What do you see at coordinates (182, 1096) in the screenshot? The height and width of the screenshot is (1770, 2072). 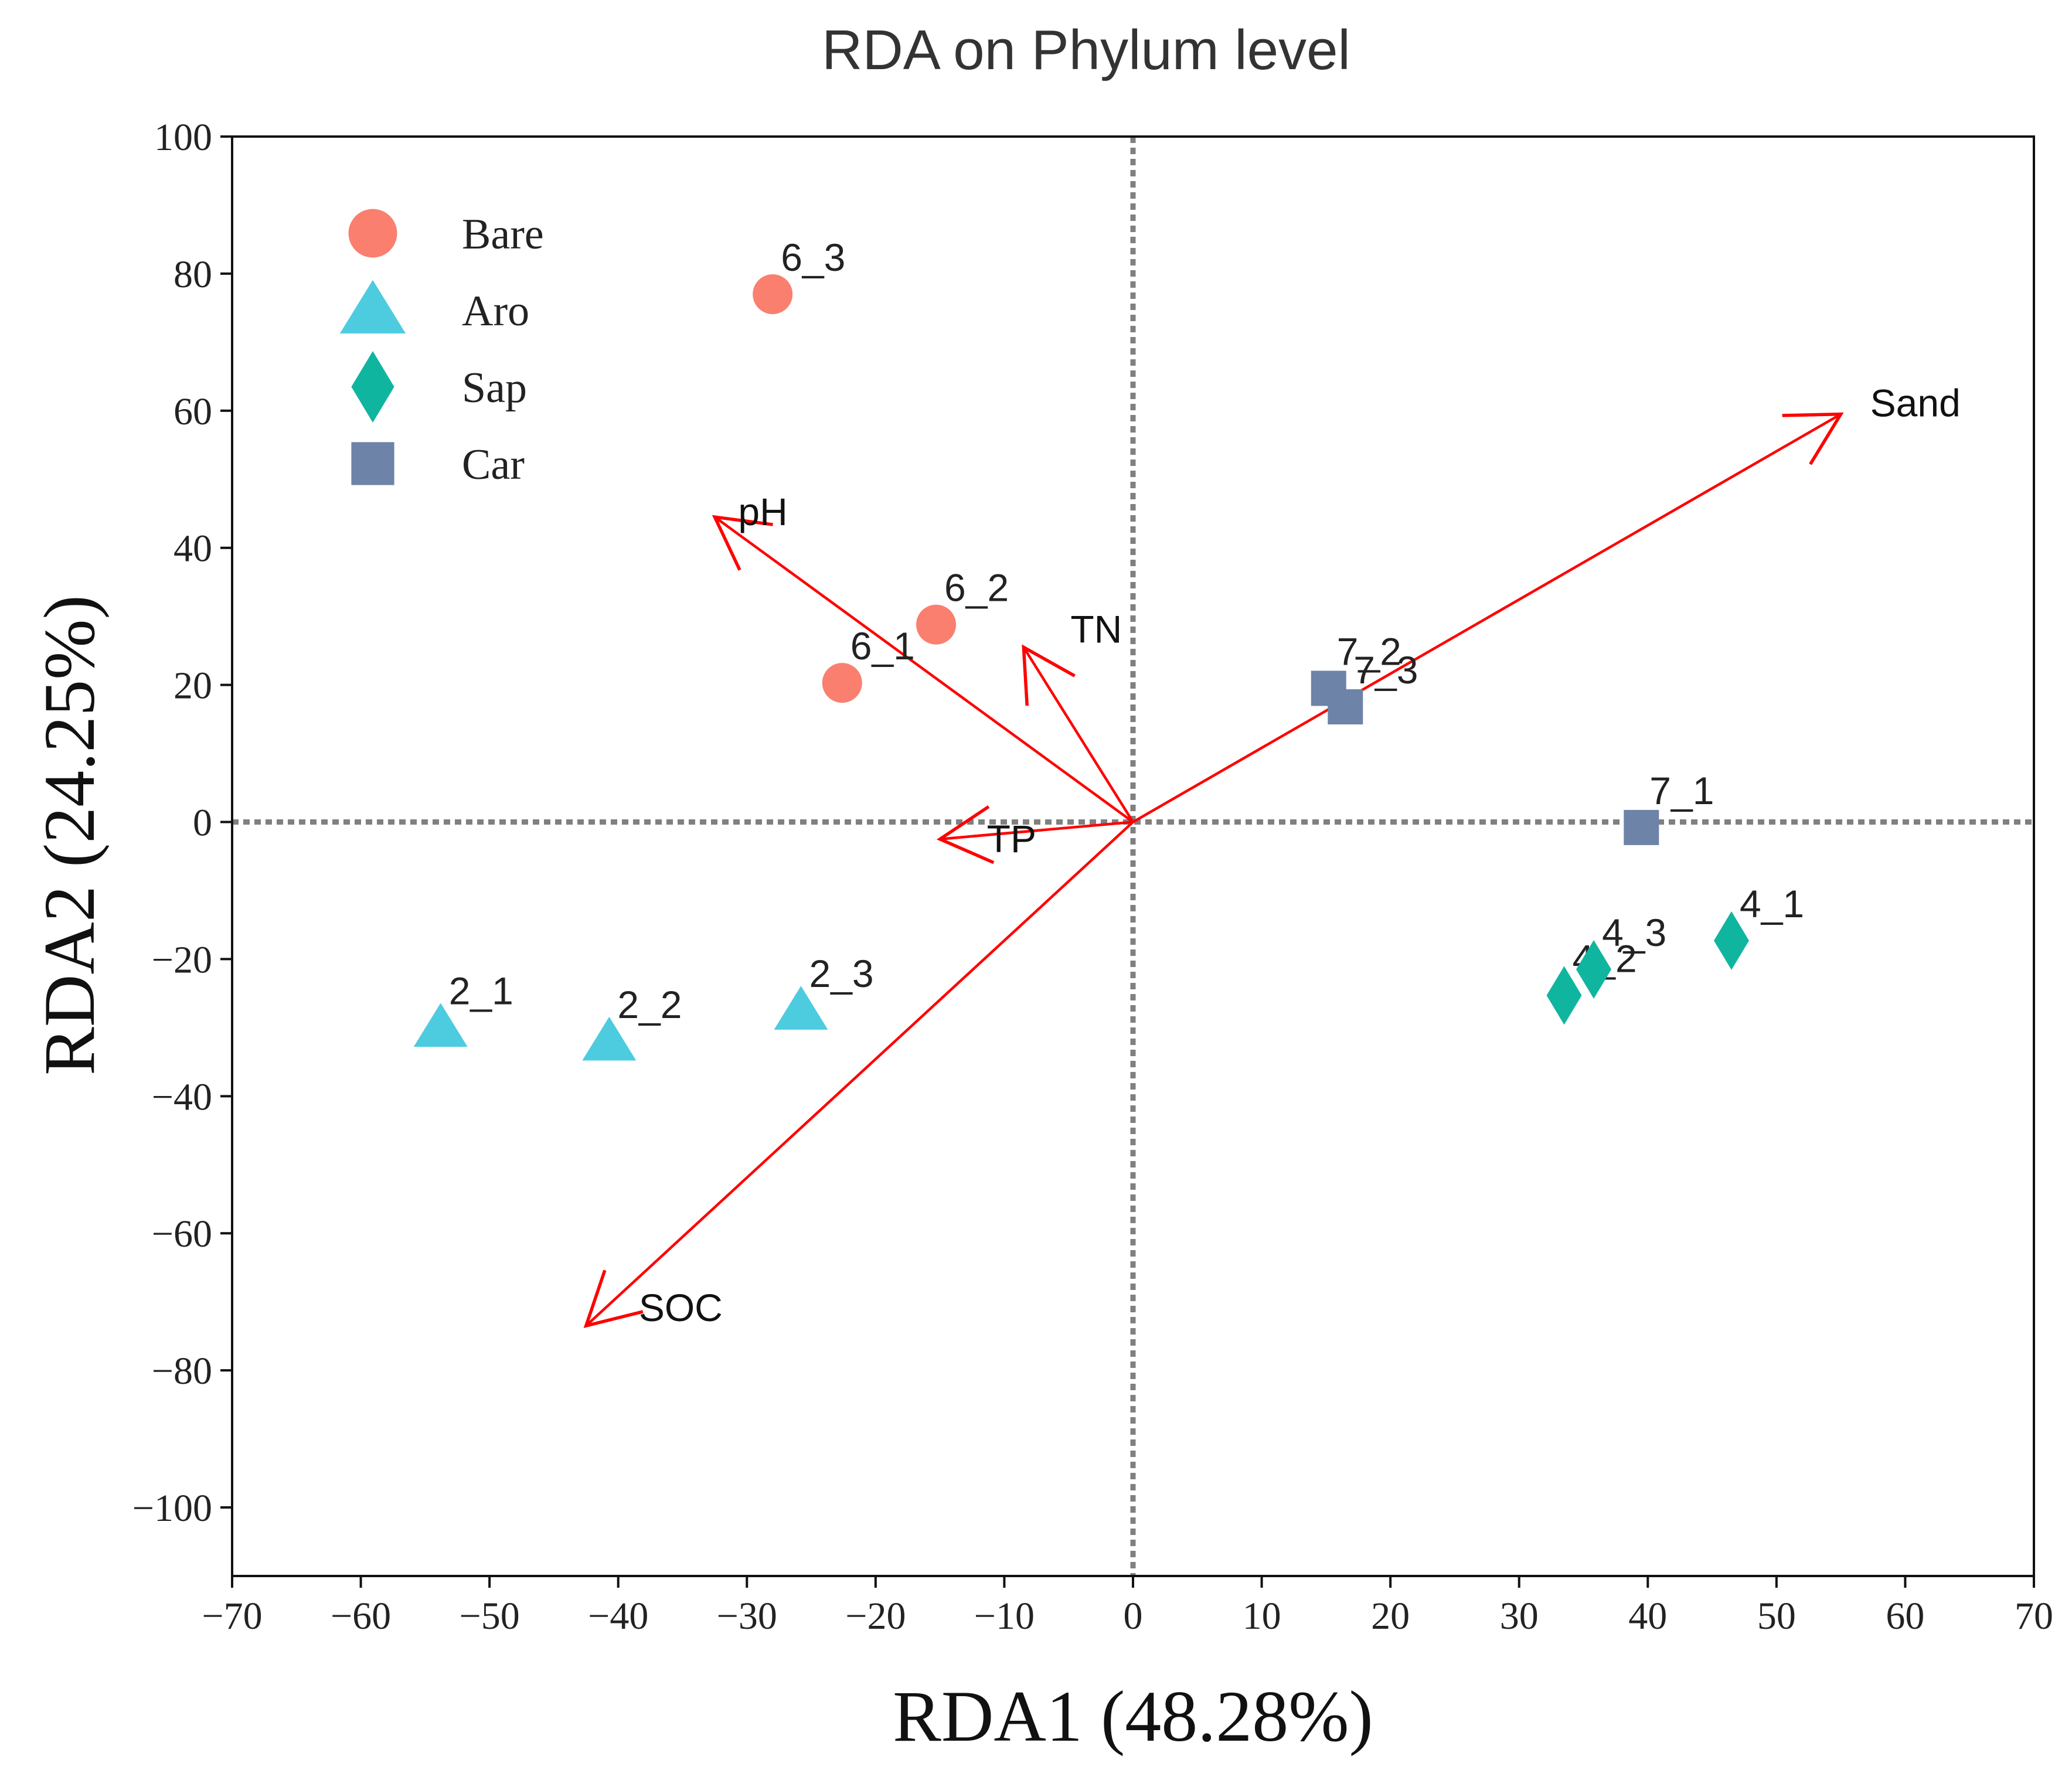 I see `y-tick-label: −40` at bounding box center [182, 1096].